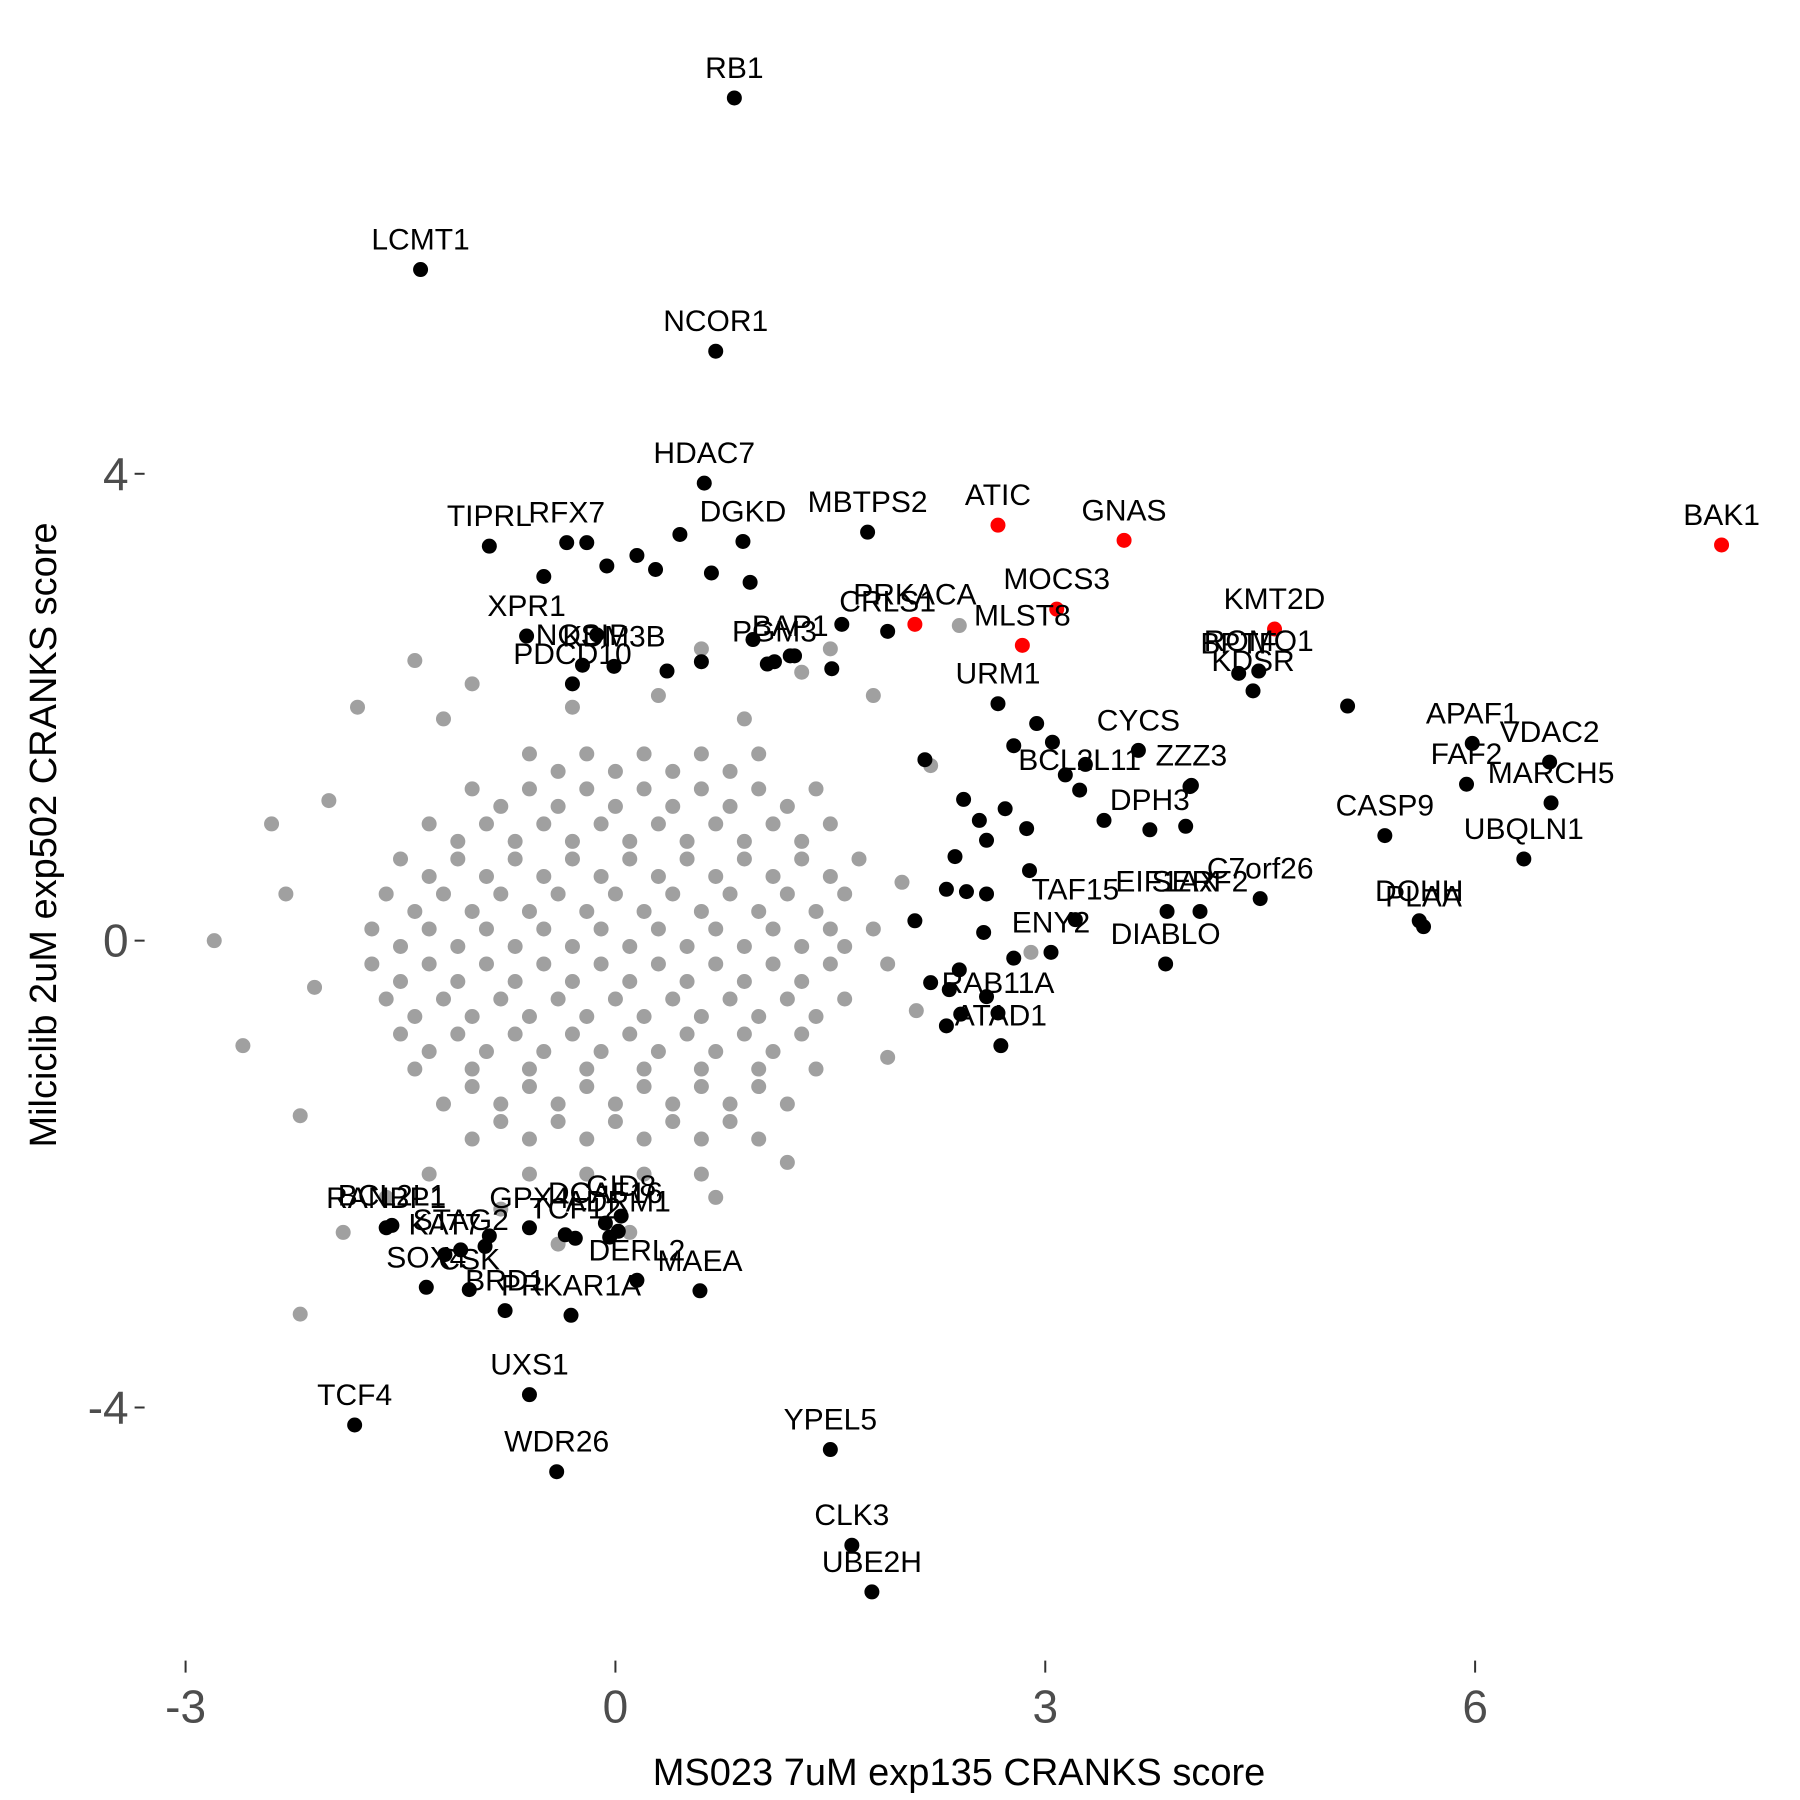  What do you see at coordinates (529, 1365) in the screenshot?
I see `point-label: UXS1` at bounding box center [529, 1365].